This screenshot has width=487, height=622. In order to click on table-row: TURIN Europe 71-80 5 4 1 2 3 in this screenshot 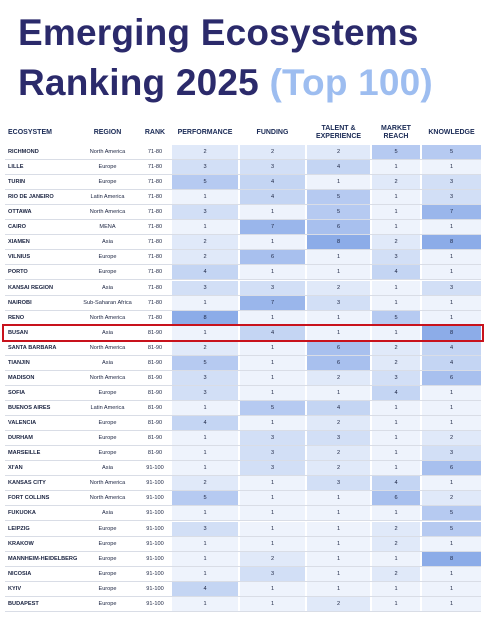, I will do `click(243, 183)`.